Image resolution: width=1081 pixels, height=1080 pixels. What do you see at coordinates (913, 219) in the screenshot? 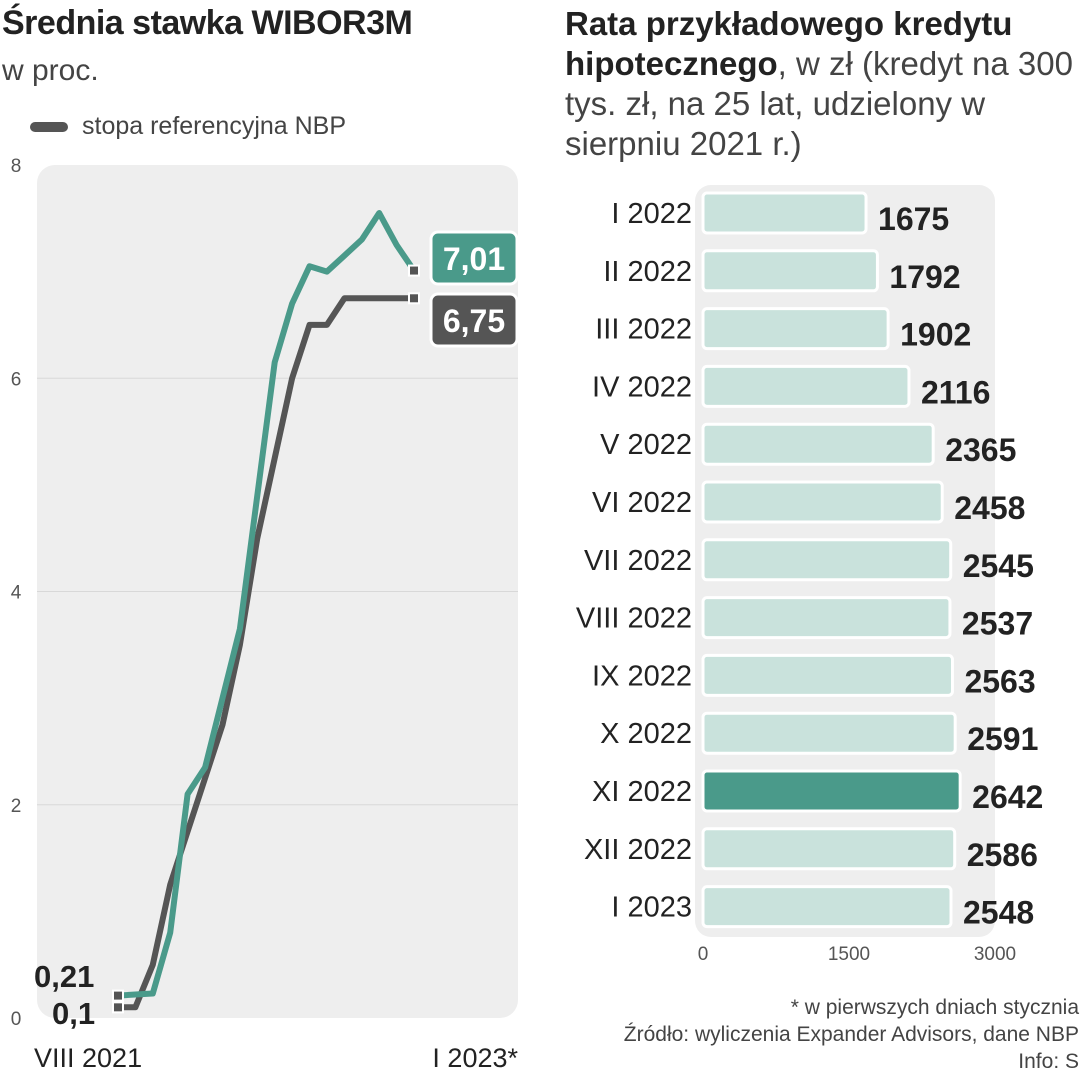
I see `bar-value-label: 1675` at bounding box center [913, 219].